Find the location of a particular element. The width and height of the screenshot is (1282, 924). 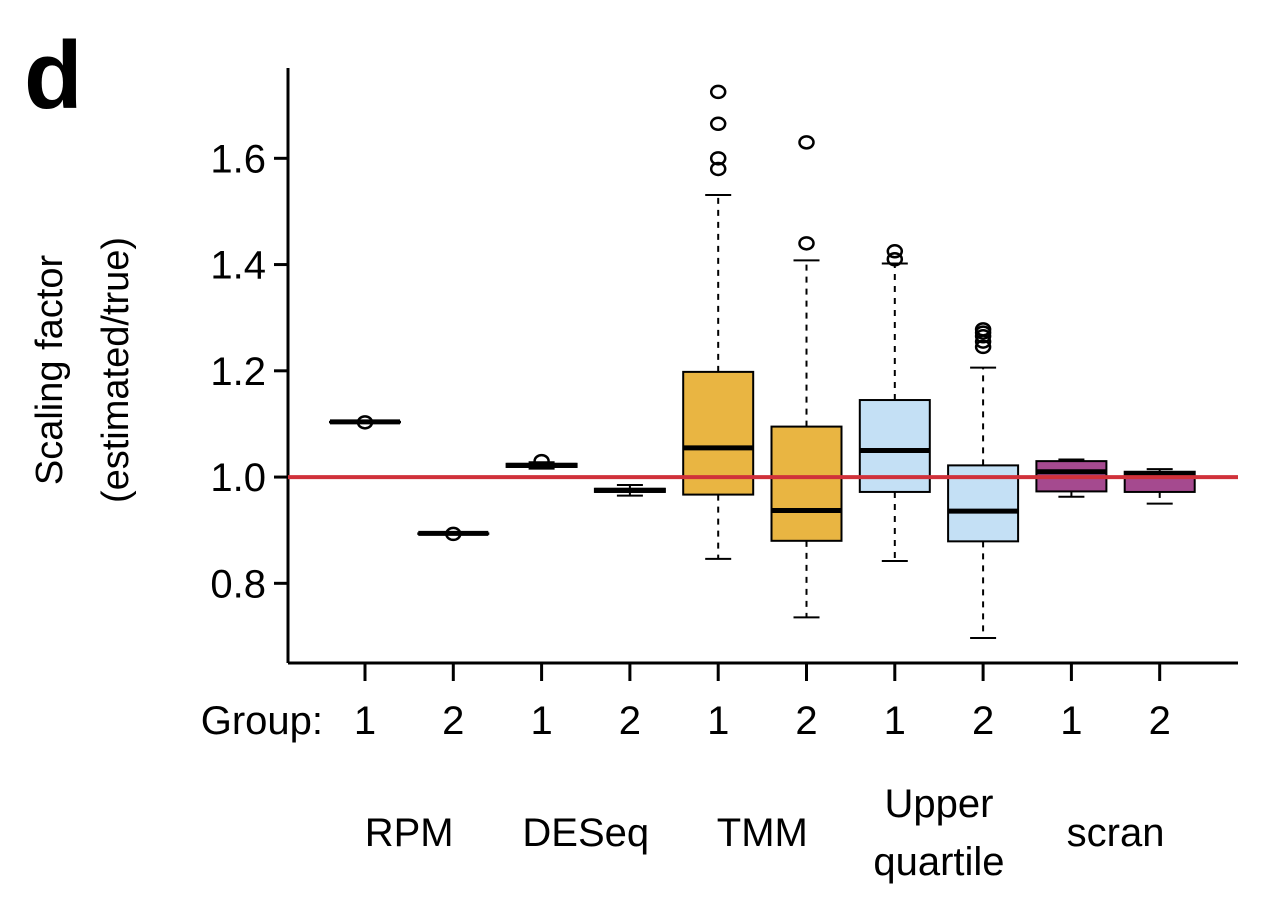

y-axis-title-line-1: Scaling factor is located at coordinates (50, 370).